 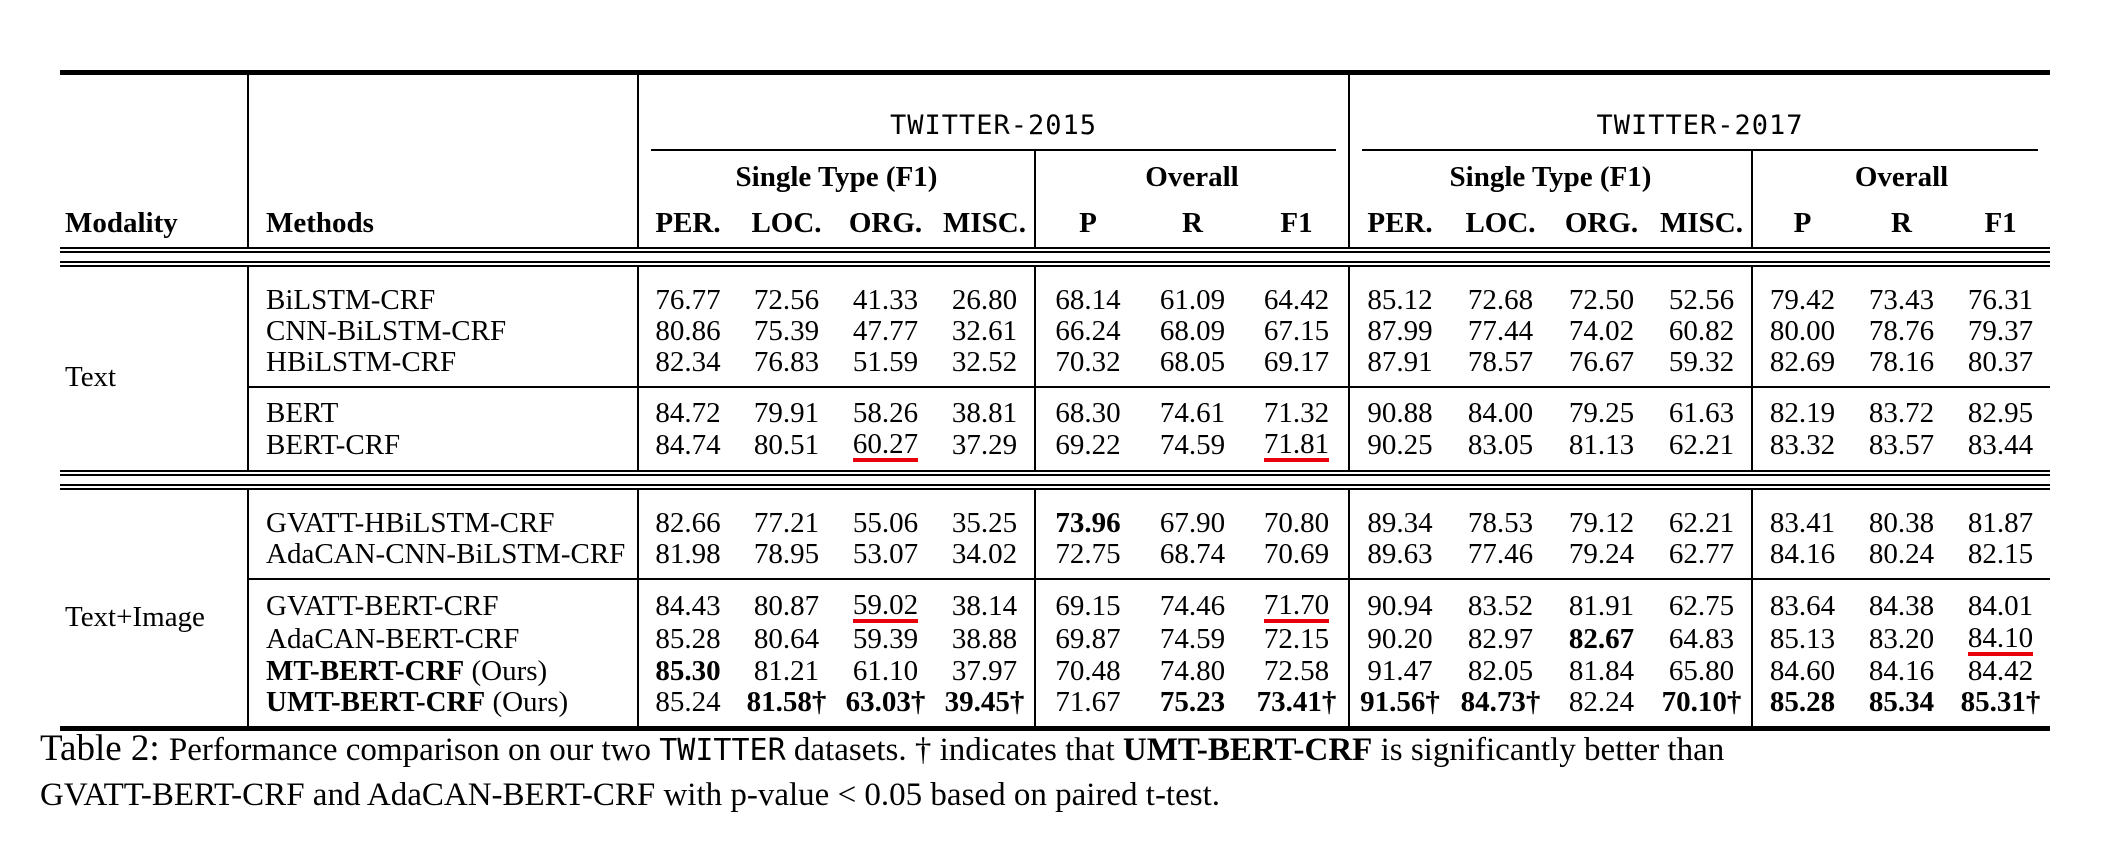 I want to click on value-text: 70.32, so click(x=1088, y=362).